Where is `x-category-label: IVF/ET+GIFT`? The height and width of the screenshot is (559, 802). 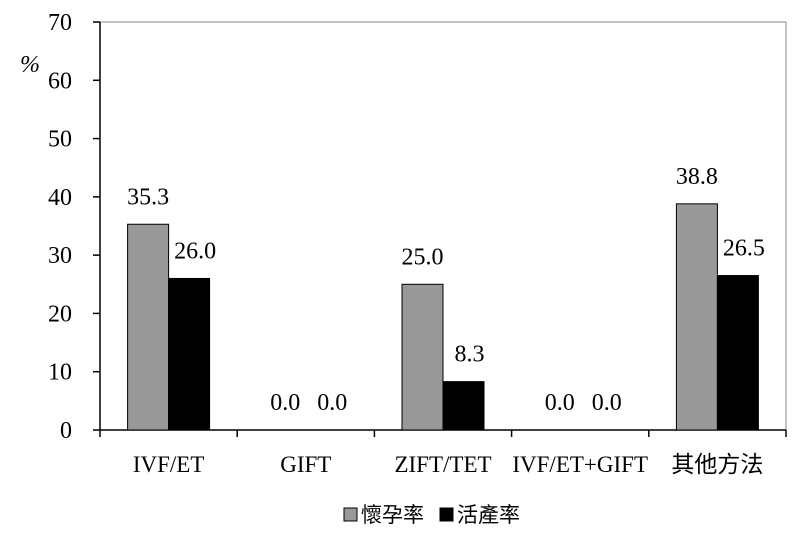
x-category-label: IVF/ET+GIFT is located at coordinates (580, 464).